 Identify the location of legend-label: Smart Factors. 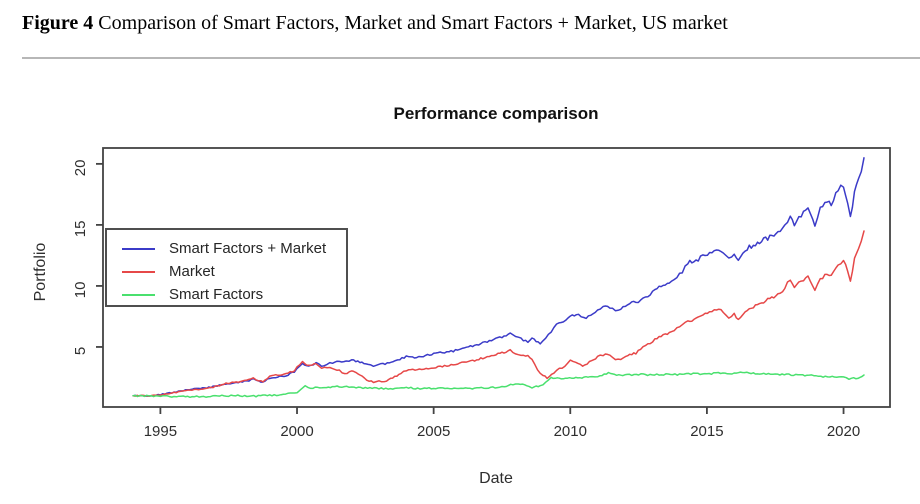
(216, 294).